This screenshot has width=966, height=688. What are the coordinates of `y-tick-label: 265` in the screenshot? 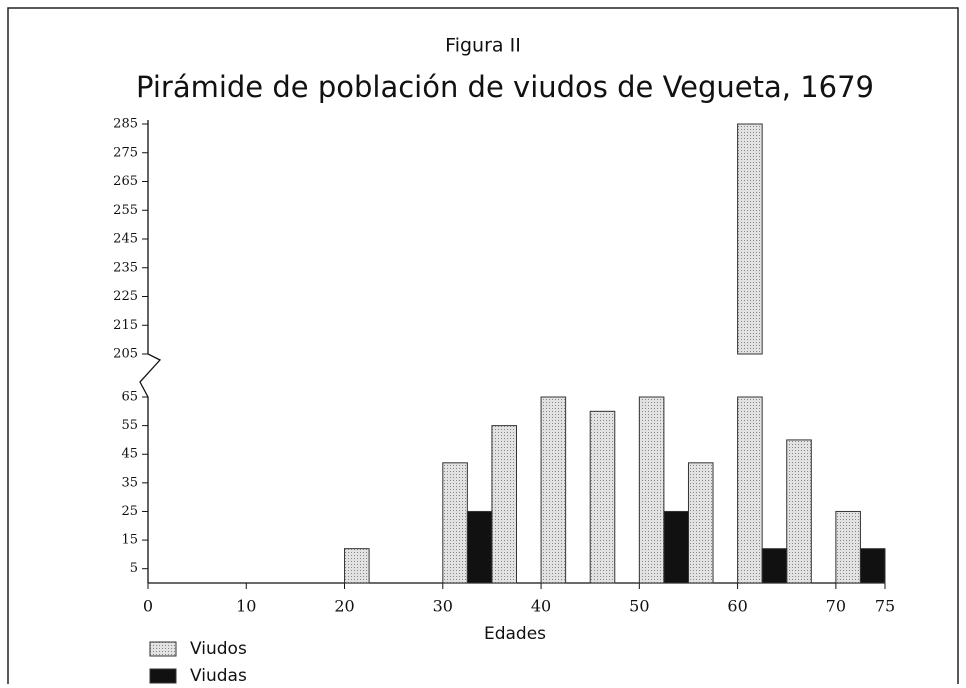 It's located at (125, 181).